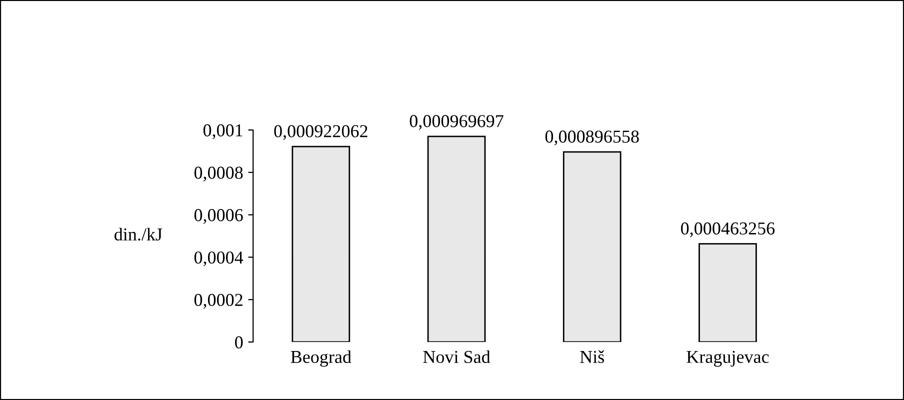 The height and width of the screenshot is (400, 904). Describe the element at coordinates (728, 230) in the screenshot. I see `data-label: 0,000463256` at that location.